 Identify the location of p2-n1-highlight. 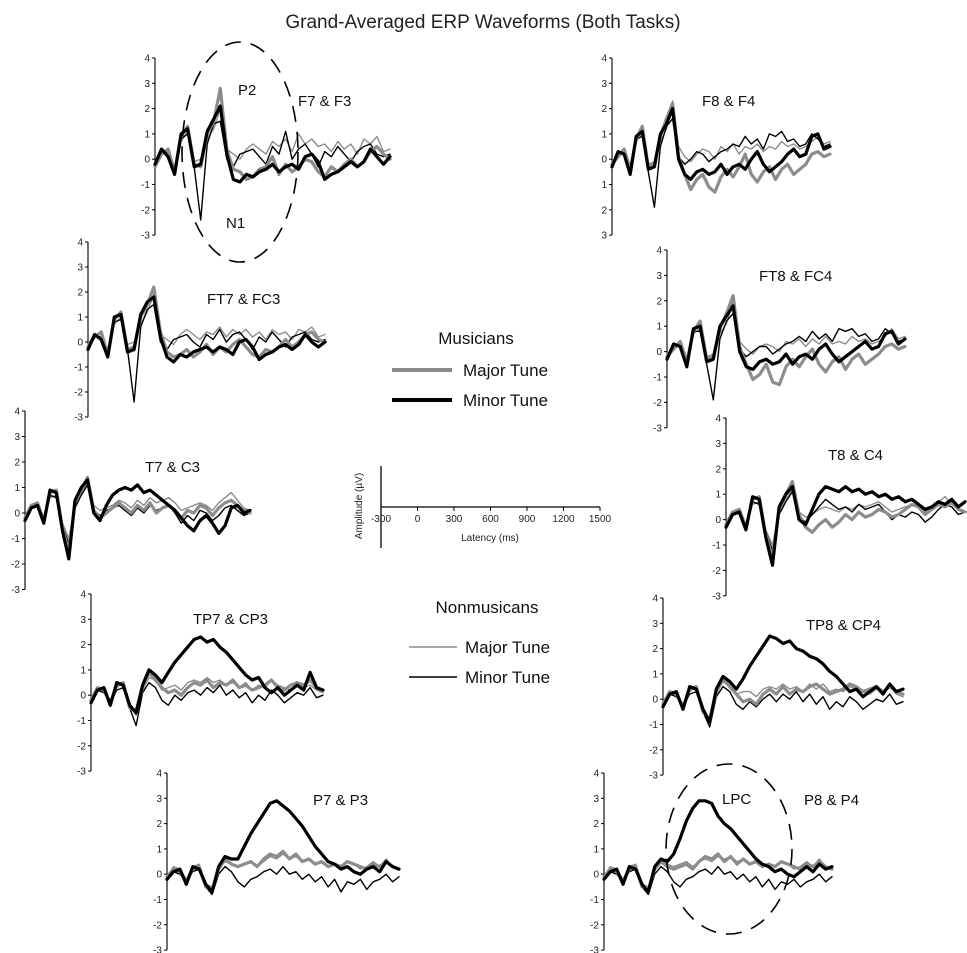
(240, 152).